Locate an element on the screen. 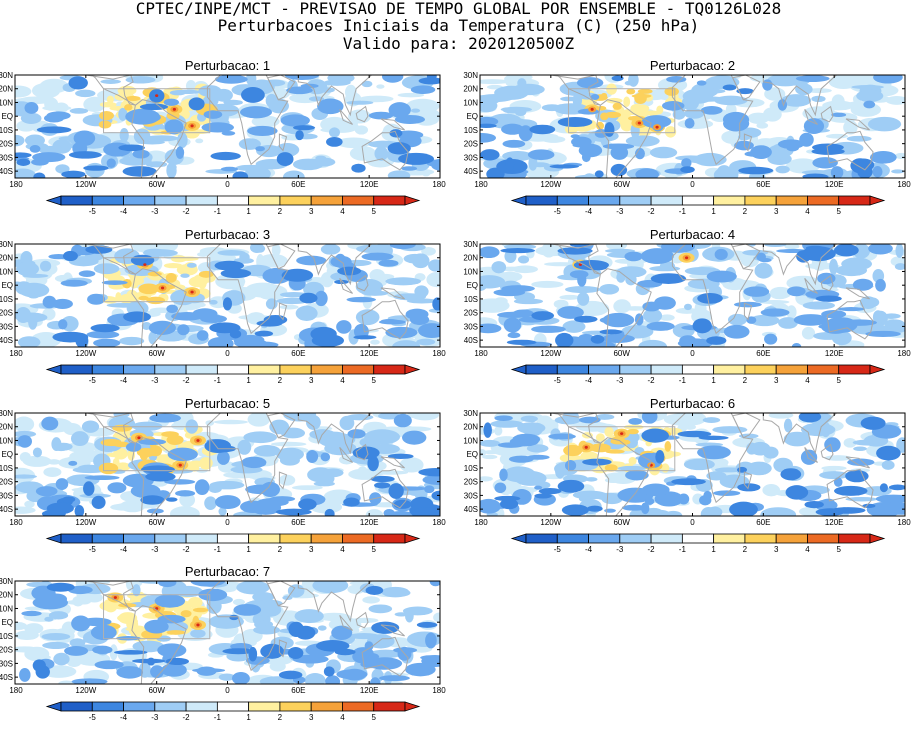  x-tick-label: 0 is located at coordinates (227, 184).